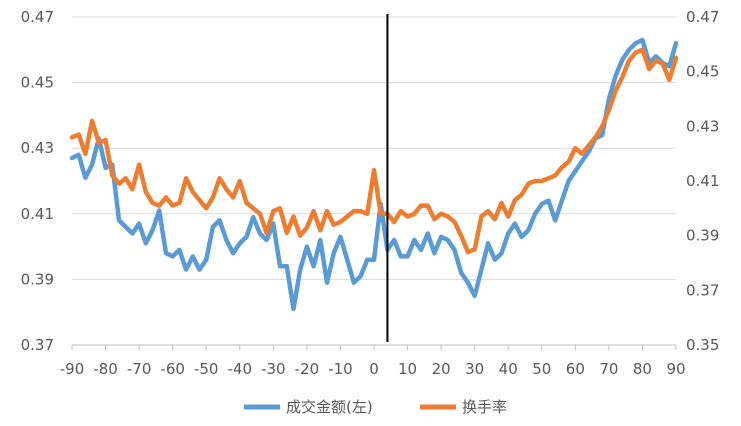 The height and width of the screenshot is (426, 741). What do you see at coordinates (484, 407) in the screenshot?
I see `legend-label-series2: 换手率` at bounding box center [484, 407].